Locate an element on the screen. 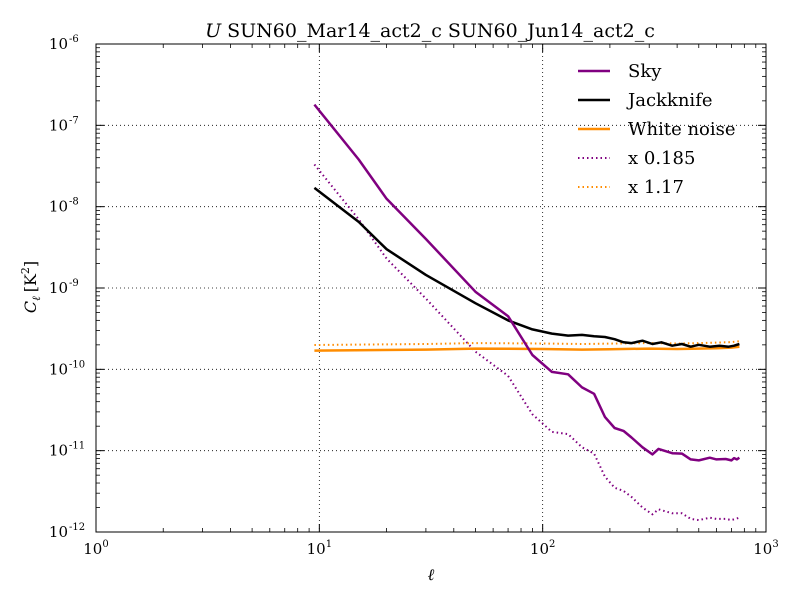 The height and width of the screenshot is (600, 800). legend-item: x 1.17 is located at coordinates (631, 187).